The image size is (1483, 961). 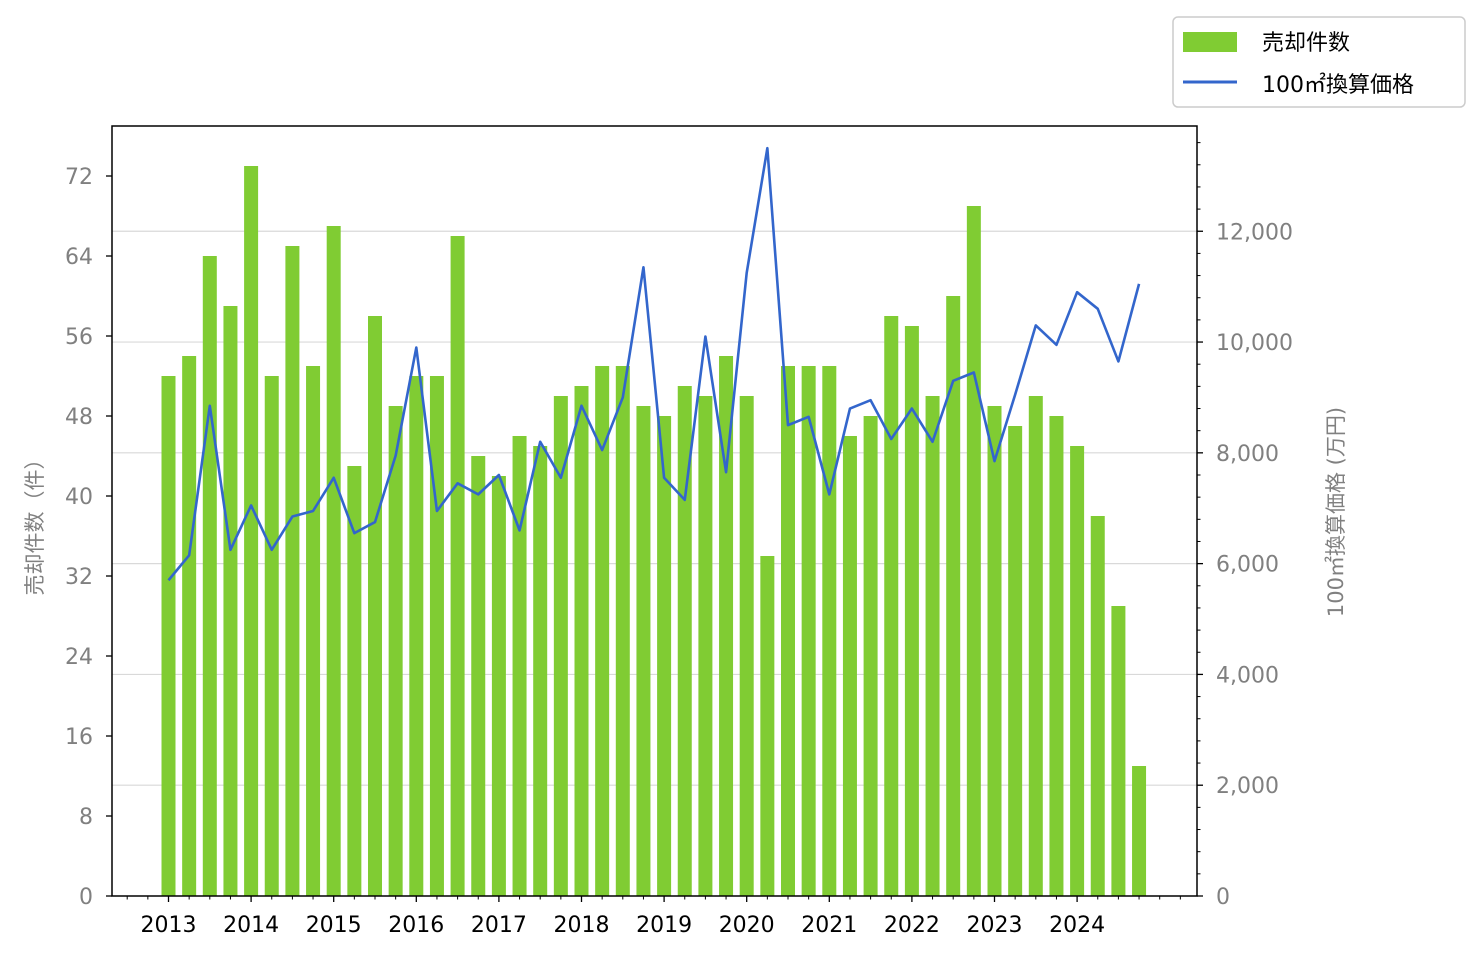 What do you see at coordinates (995, 925) in the screenshot?
I see `x-tick-label: 2023` at bounding box center [995, 925].